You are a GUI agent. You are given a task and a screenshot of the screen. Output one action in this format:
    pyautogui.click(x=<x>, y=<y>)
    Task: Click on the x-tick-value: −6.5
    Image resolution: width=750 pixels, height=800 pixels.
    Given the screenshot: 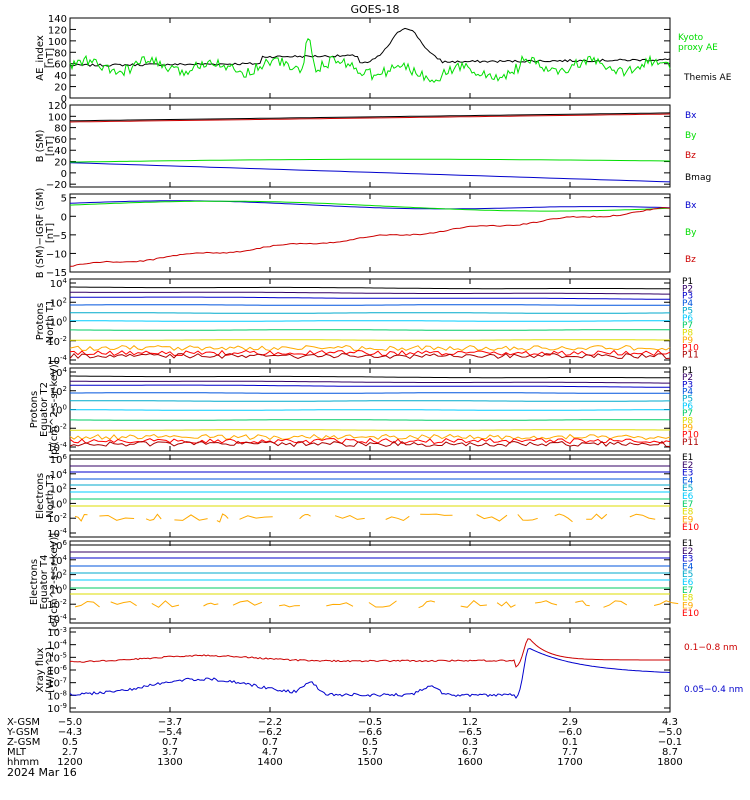 What is the action you would take?
    pyautogui.click(x=470, y=732)
    